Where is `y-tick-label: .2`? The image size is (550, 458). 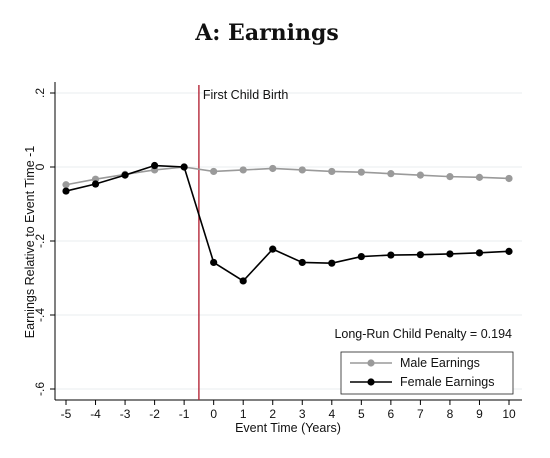
y-tick-label: .2 is located at coordinates (40, 93).